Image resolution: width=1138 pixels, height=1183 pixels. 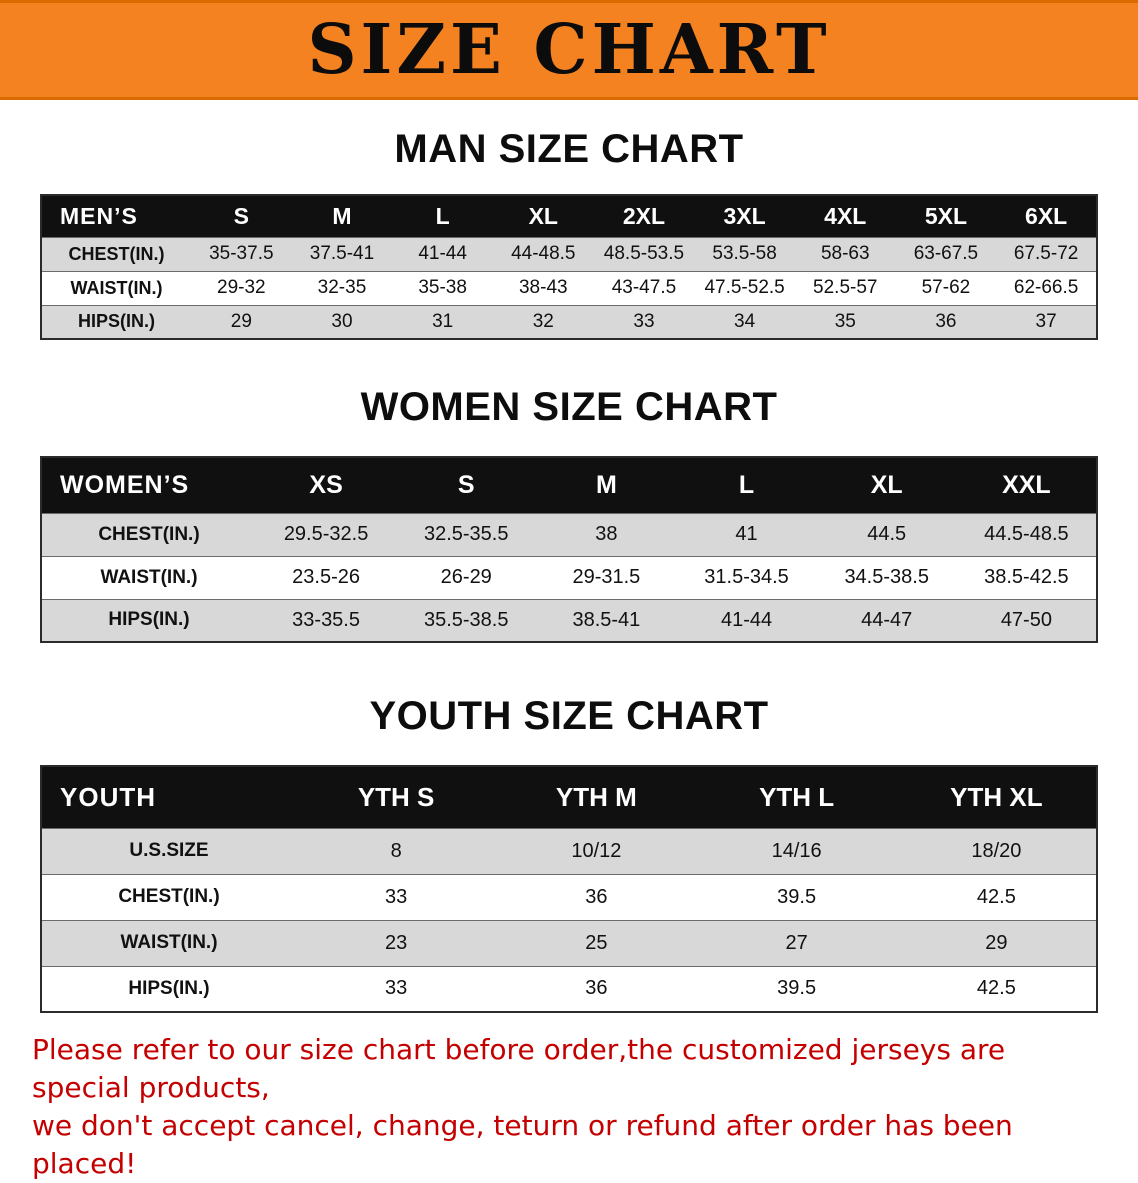 What do you see at coordinates (396, 850) in the screenshot?
I see `youth-row-0-cell-1: 8` at bounding box center [396, 850].